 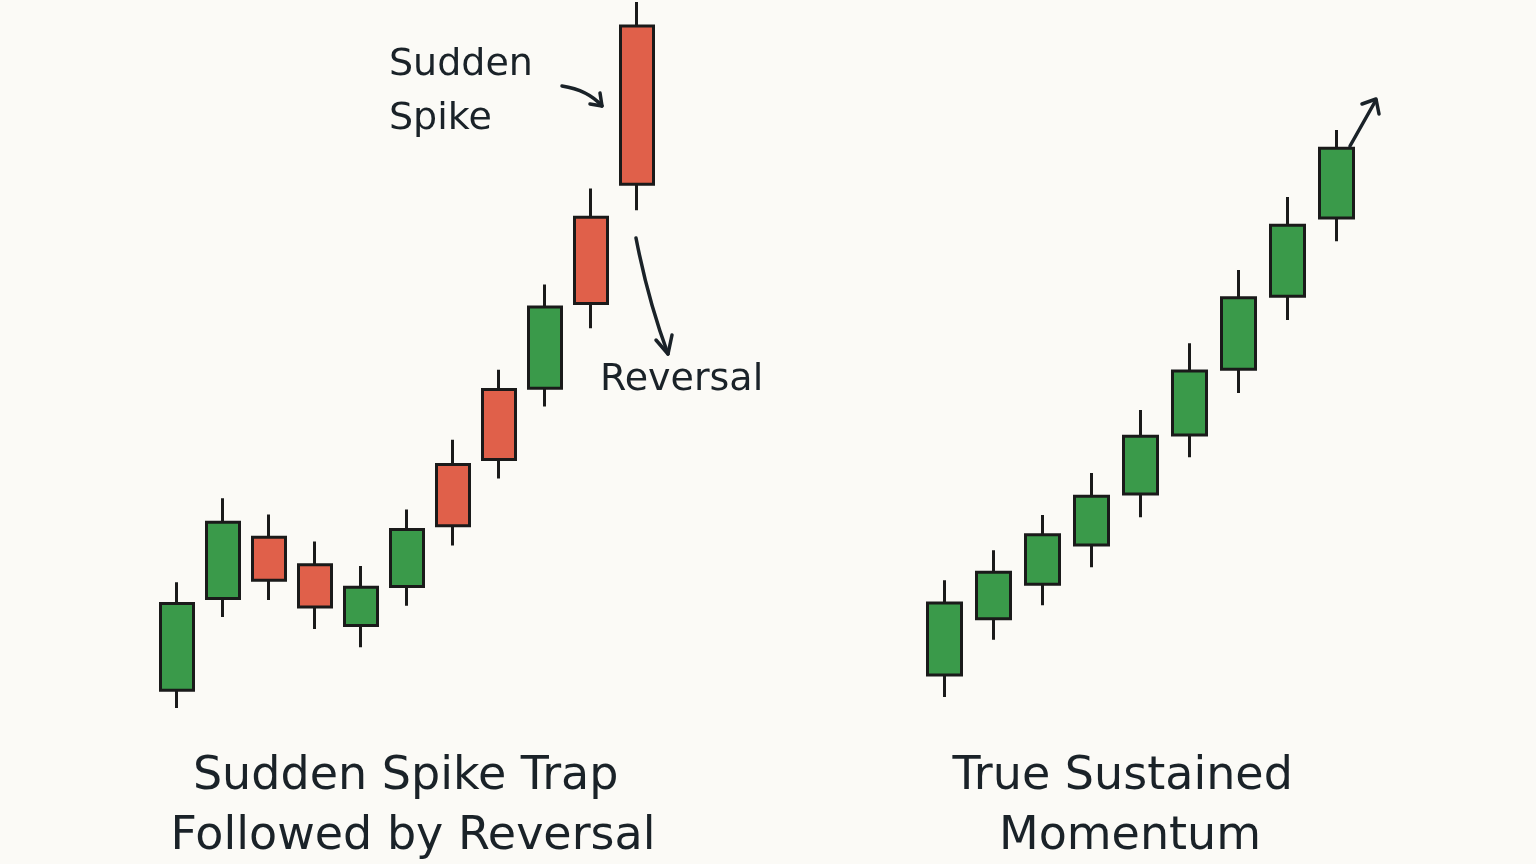 What do you see at coordinates (467, 89) in the screenshot?
I see `annotation: Sudden Spike` at bounding box center [467, 89].